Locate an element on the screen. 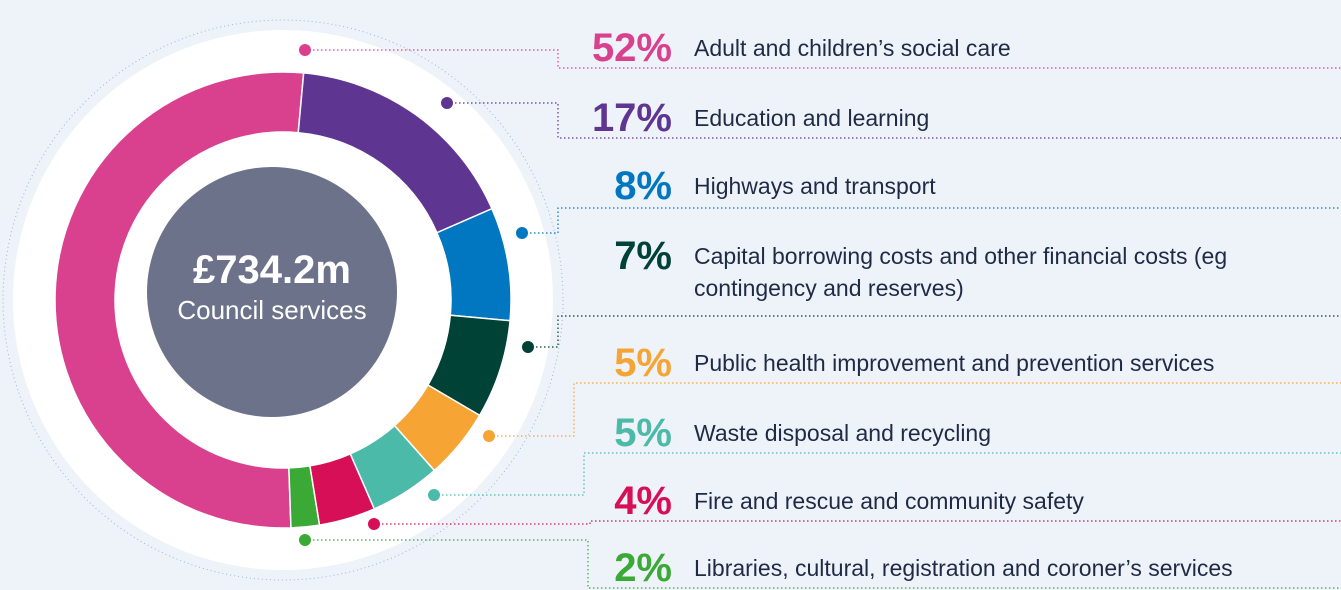 The image size is (1341, 590). percent-label: 4% is located at coordinates (643, 501).